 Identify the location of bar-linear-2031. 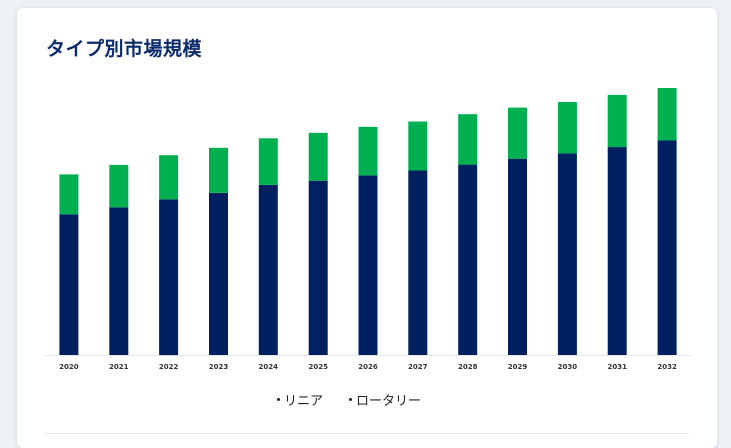
(617, 251).